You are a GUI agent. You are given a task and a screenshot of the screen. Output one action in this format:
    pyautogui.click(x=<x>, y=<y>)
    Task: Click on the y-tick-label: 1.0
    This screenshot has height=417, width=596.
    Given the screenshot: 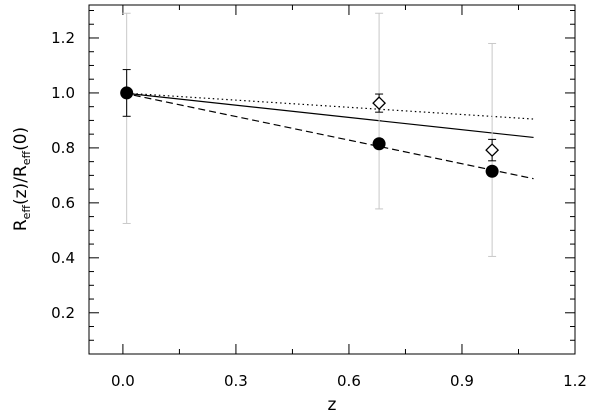 What is the action you would take?
    pyautogui.click(x=63, y=93)
    